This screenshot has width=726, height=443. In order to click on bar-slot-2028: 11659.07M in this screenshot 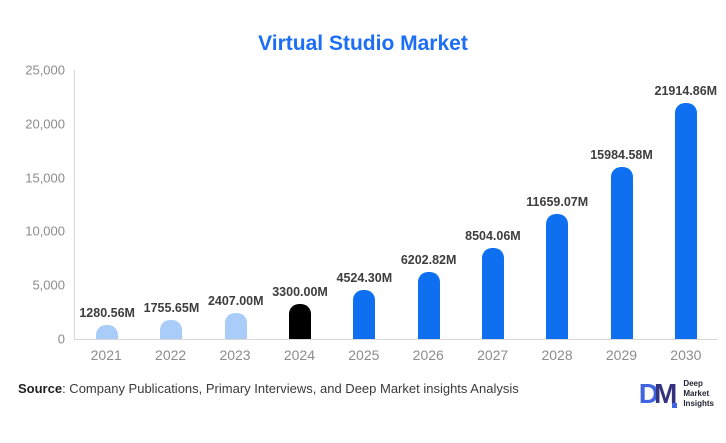, I will do `click(557, 204)`.